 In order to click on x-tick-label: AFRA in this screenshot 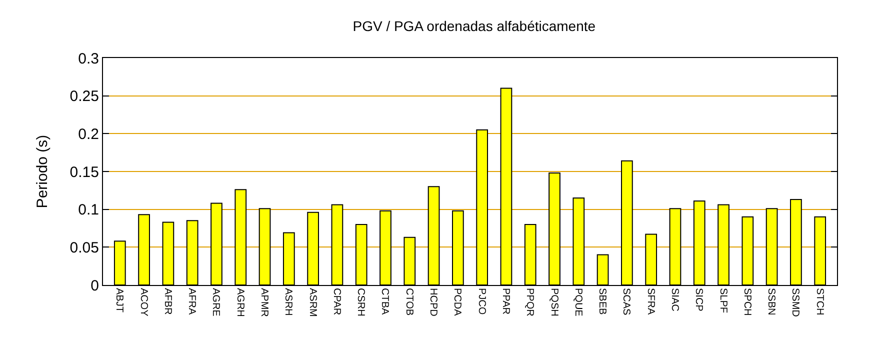, I will do `click(192, 301)`.